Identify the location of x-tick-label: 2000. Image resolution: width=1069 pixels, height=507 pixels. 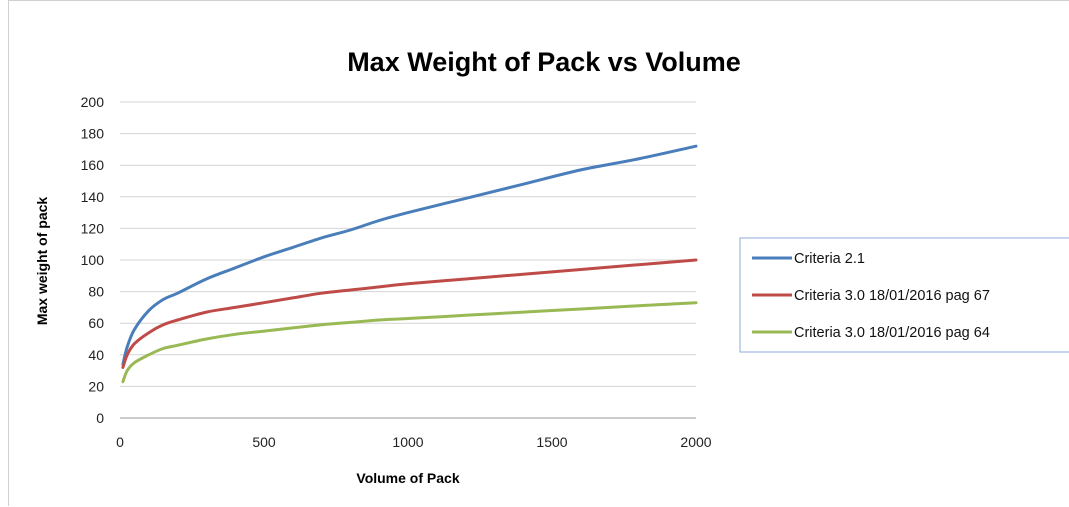
(695, 442).